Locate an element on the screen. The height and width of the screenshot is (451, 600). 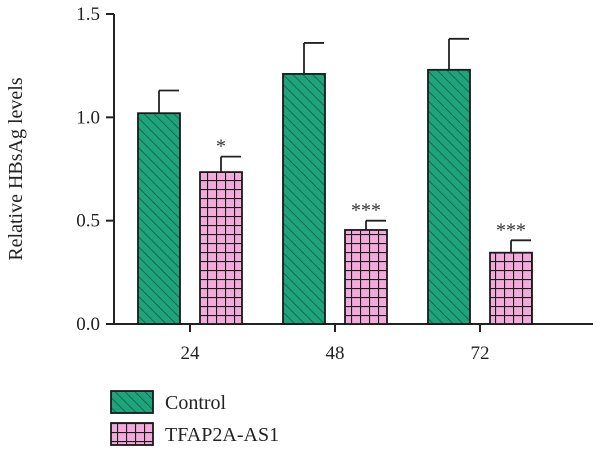
x-axis: 24 48 72 is located at coordinates (353, 343).